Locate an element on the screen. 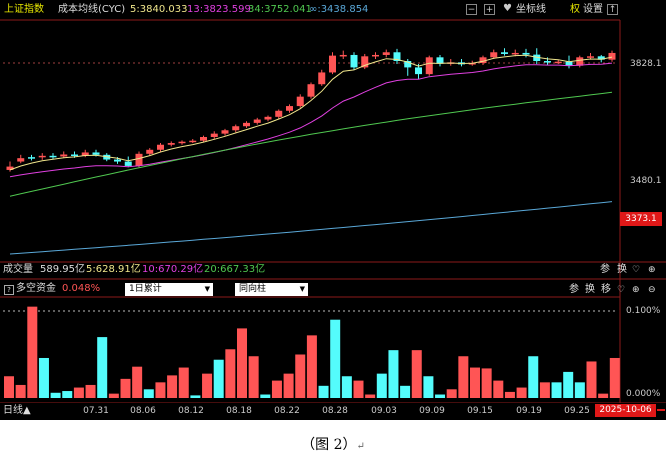 The height and width of the screenshot is (464, 666). fund-zoom-in-icon: ⊕ is located at coordinates (636, 290).